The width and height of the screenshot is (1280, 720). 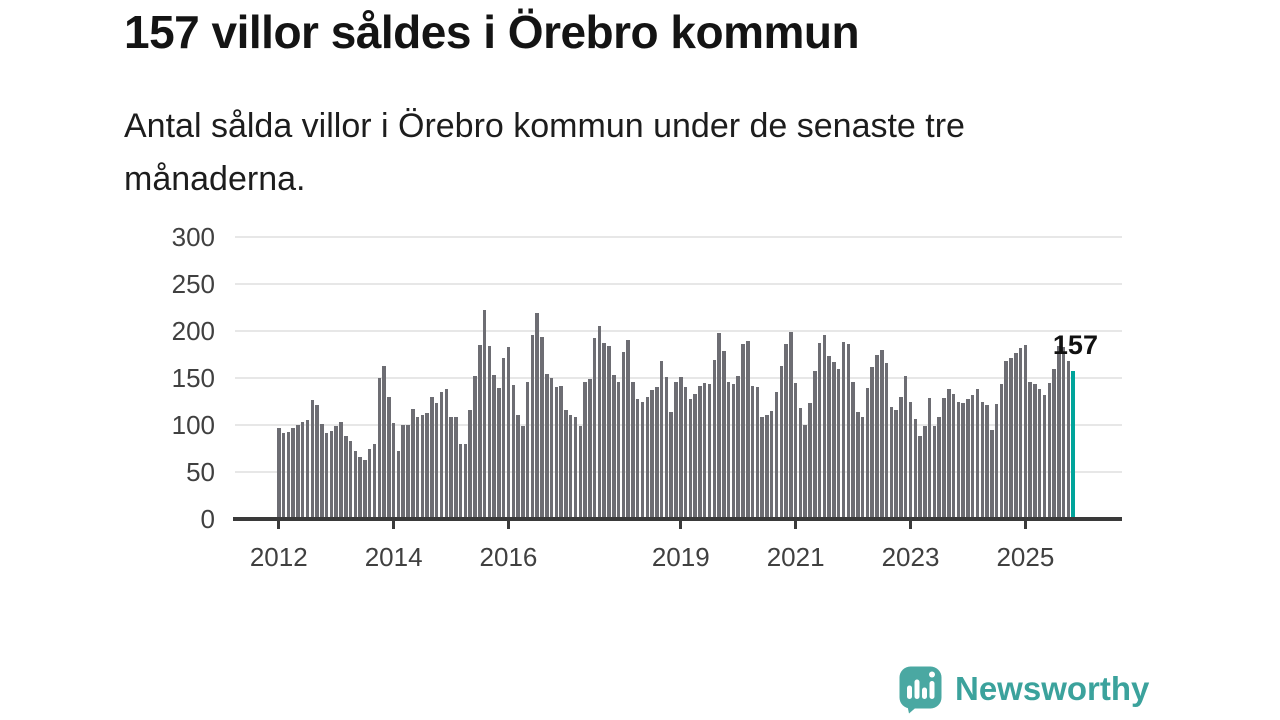 What do you see at coordinates (193, 237) in the screenshot?
I see `y-axis-label: 300` at bounding box center [193, 237].